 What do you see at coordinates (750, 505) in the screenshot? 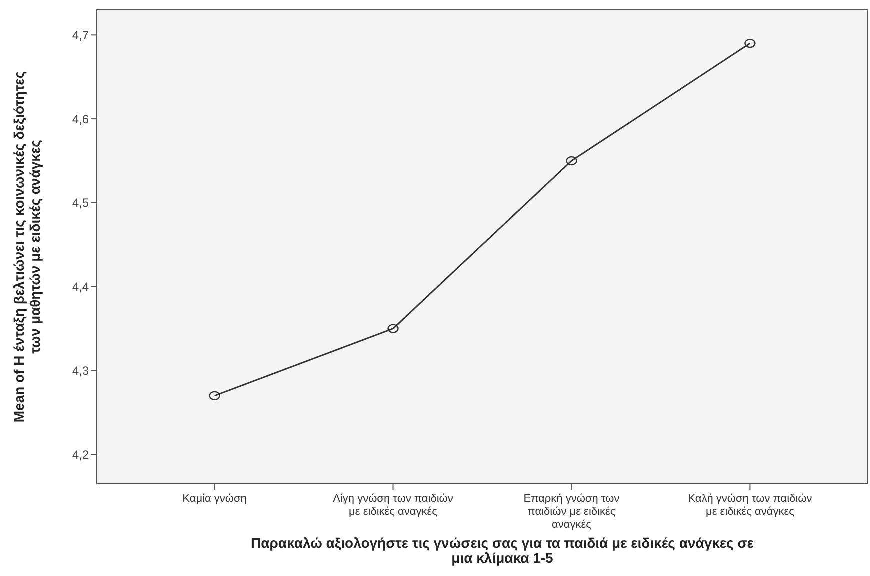
I see `x-tick-label: Καλή γνώση των παιδιών με ειδικές ανάγκες` at bounding box center [750, 505].